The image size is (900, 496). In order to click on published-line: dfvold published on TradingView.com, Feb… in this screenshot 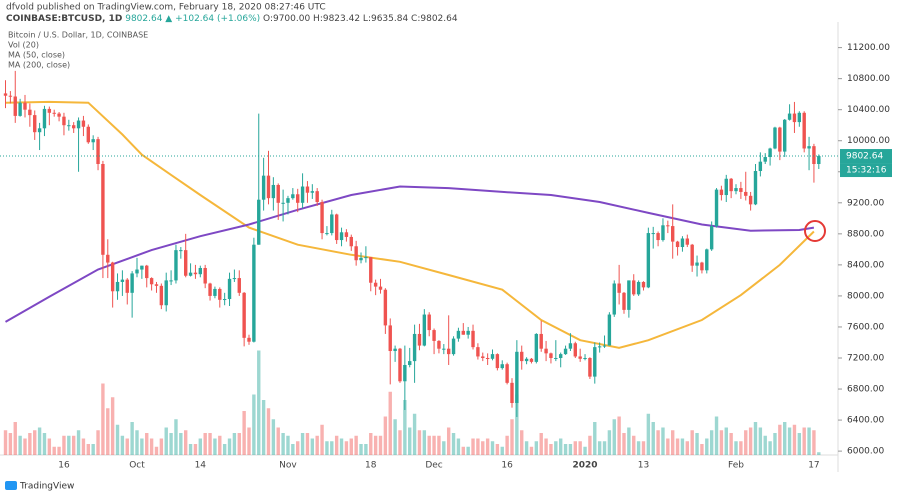, I will do `click(166, 8)`.